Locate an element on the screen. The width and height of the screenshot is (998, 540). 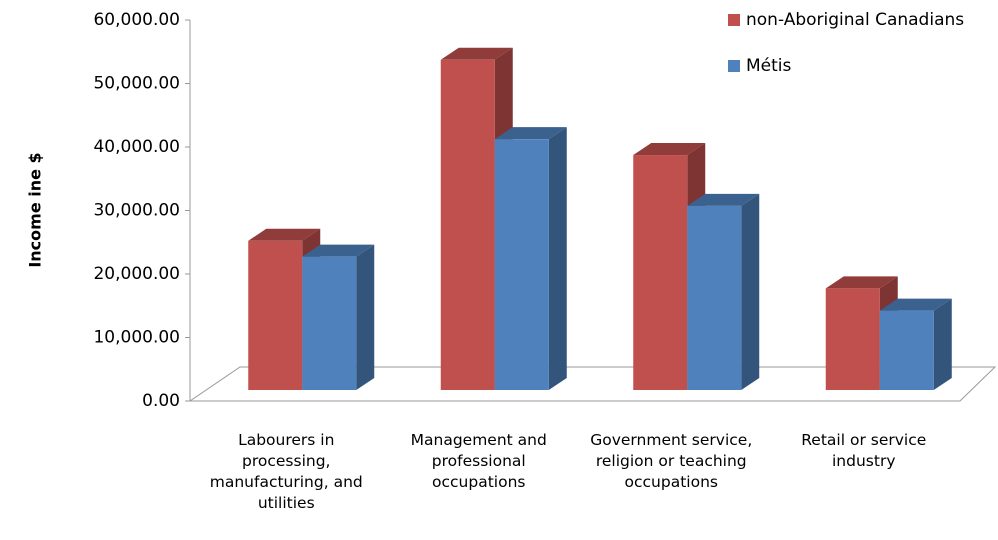
y-axis-label: Income ine $ is located at coordinates (35, 209).